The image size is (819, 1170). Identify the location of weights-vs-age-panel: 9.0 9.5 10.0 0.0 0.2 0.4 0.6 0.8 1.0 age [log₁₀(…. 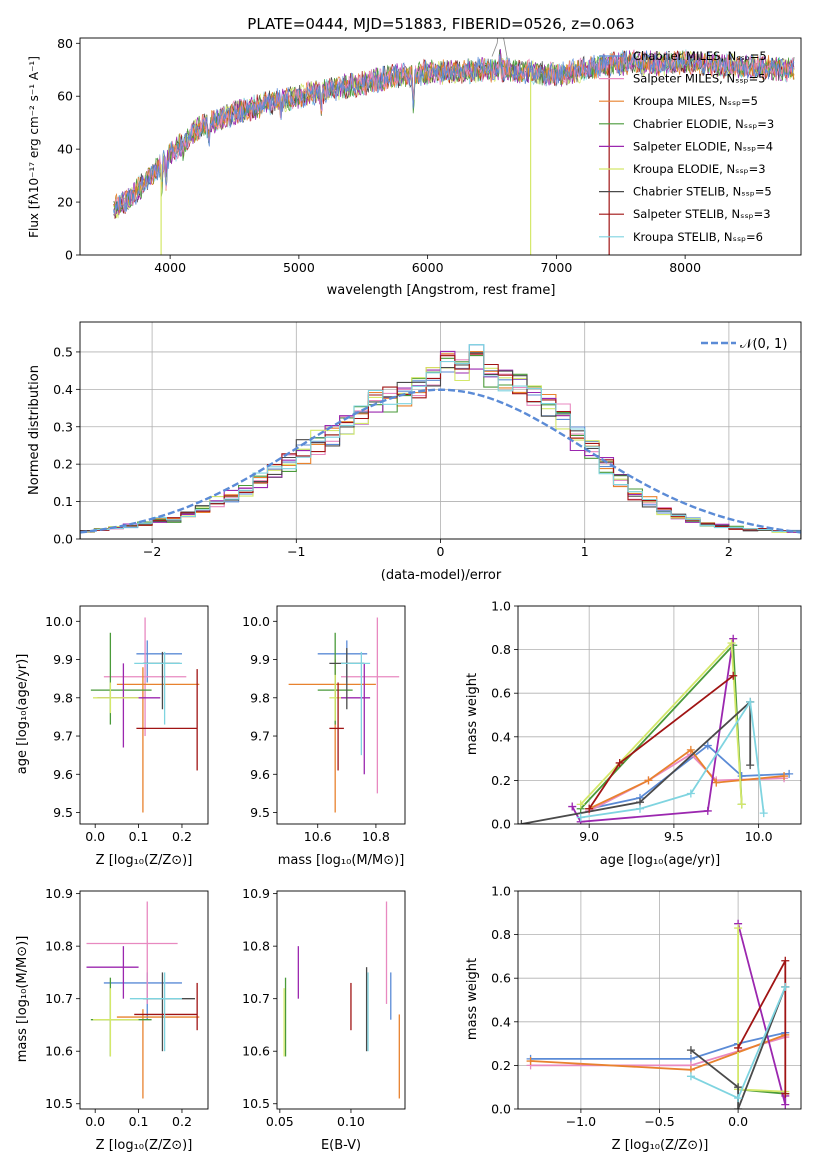
(633, 733).